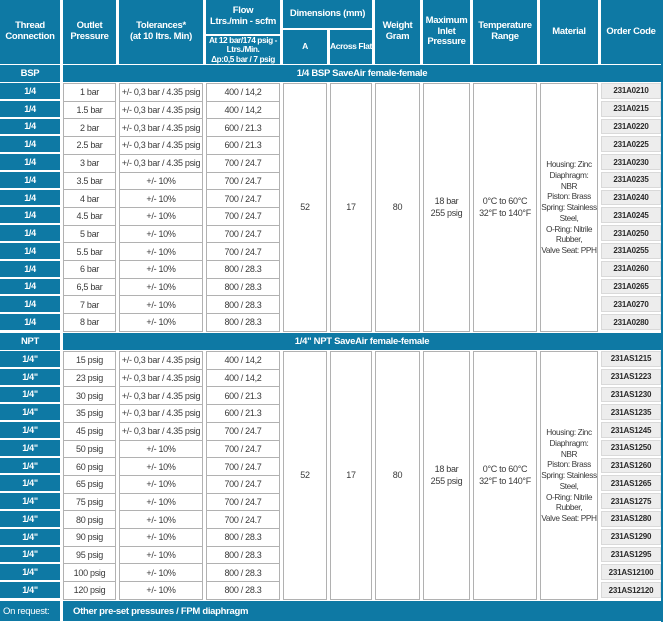 This screenshot has height=622, width=663. What do you see at coordinates (631, 179) in the screenshot?
I see `order-code-cell: 231A0235` at bounding box center [631, 179].